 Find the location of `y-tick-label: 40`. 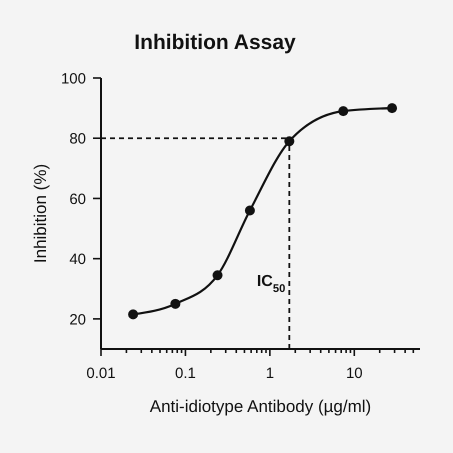

y-tick-label: 40 is located at coordinates (77, 259).